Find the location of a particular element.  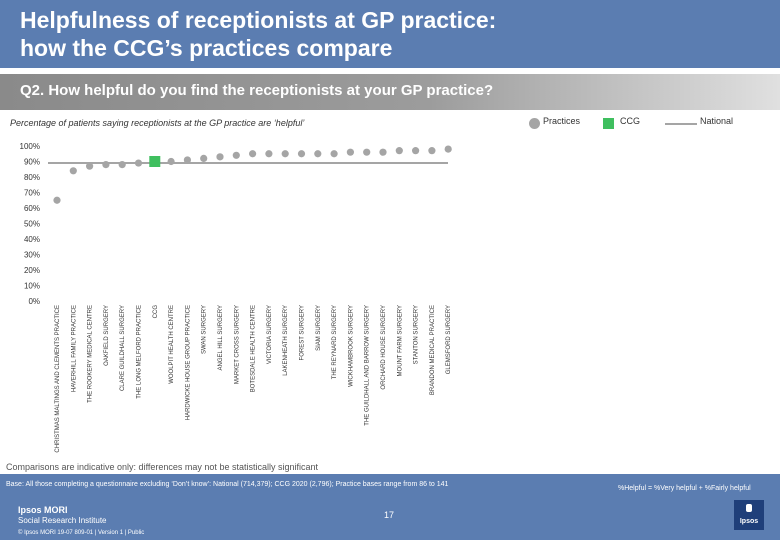

brand-name: Ipsos MORI is located at coordinates (43, 510).